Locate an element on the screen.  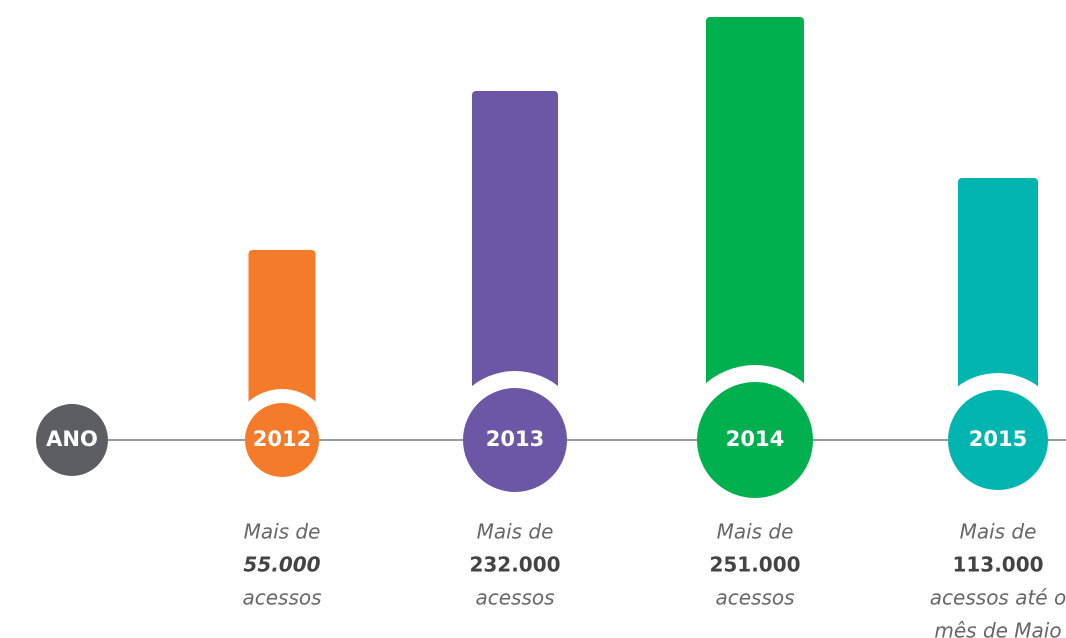
caption-amount: 113.000 is located at coordinates (997, 565).